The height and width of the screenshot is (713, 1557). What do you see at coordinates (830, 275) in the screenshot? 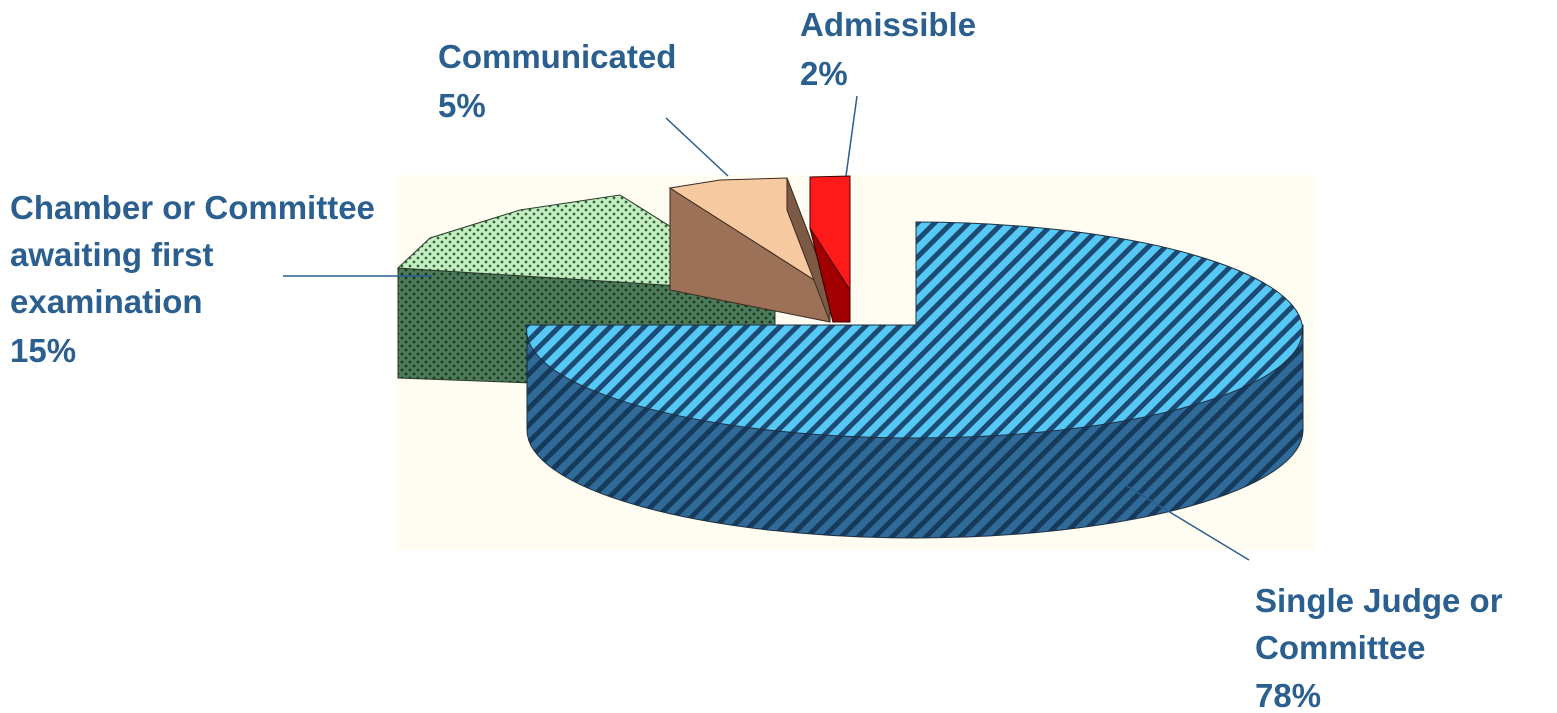
I see `slice-side-admissible` at bounding box center [830, 275].